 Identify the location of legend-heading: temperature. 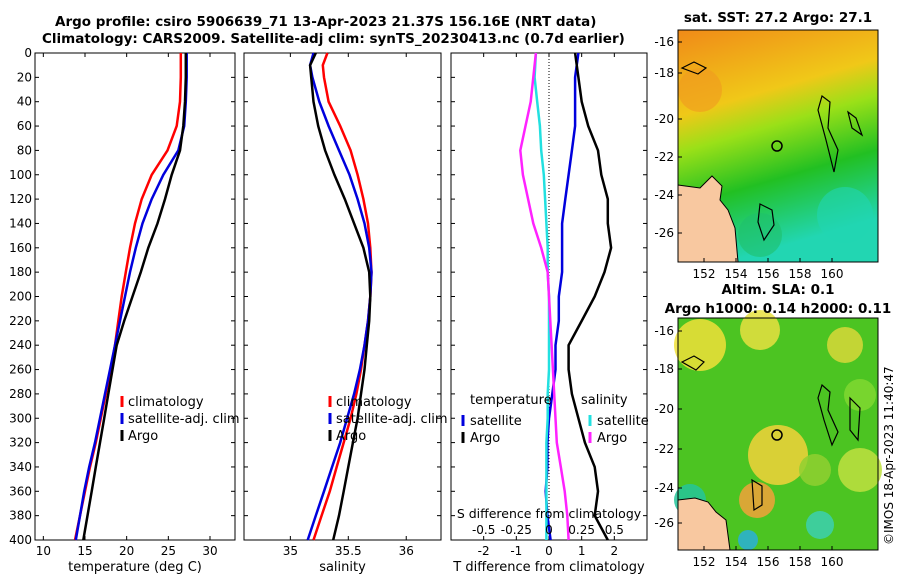
(511, 400).